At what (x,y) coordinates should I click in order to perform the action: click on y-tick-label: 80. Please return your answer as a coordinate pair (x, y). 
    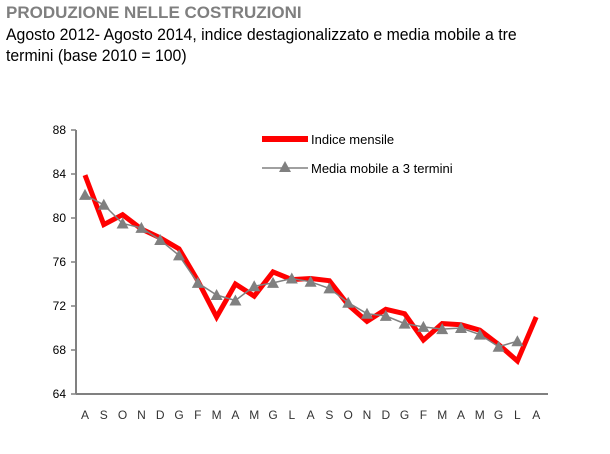
    Looking at the image, I should click on (60, 218).